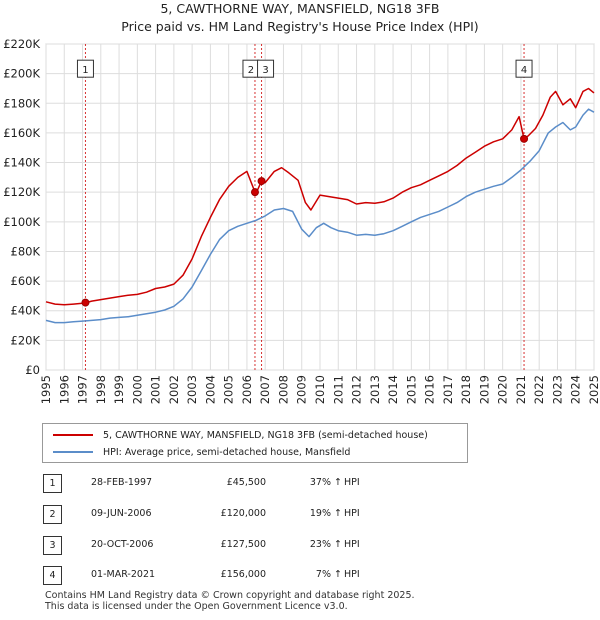  What do you see at coordinates (229, 389) in the screenshot?
I see `x-tick-label: 2005` at bounding box center [229, 389].